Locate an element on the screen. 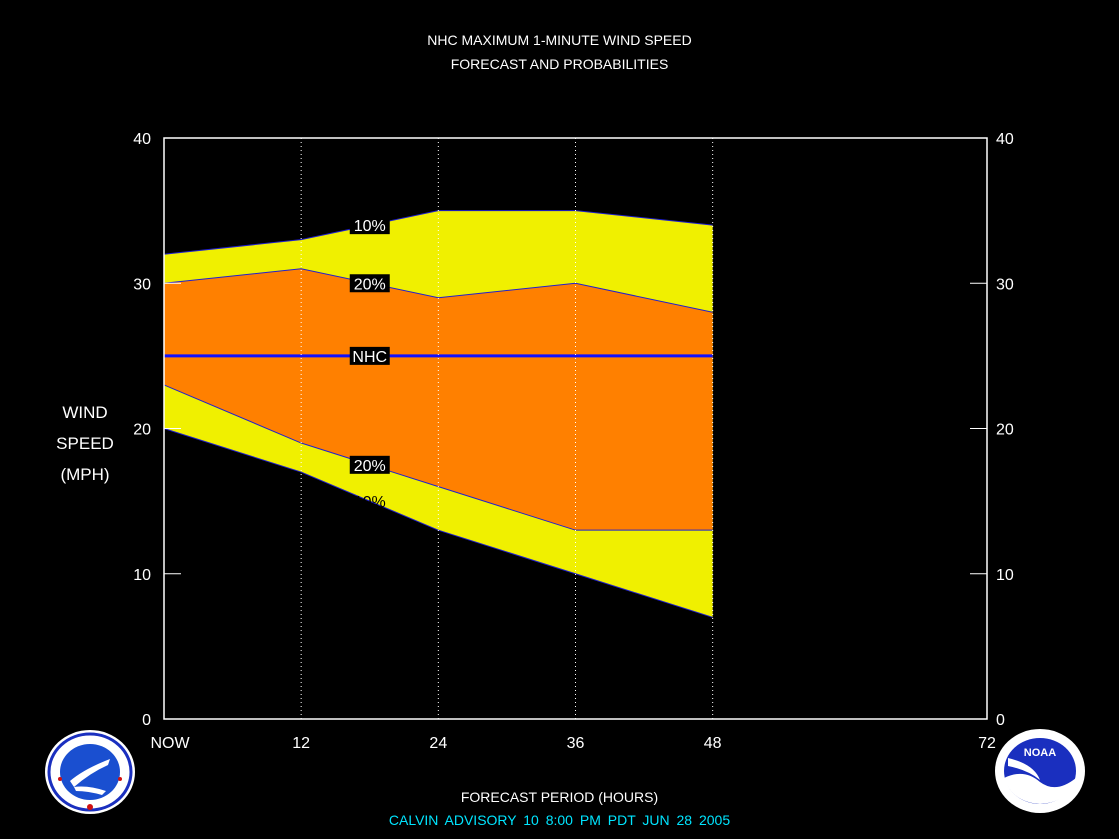  y-tick-label-right: 0 is located at coordinates (1000, 720).